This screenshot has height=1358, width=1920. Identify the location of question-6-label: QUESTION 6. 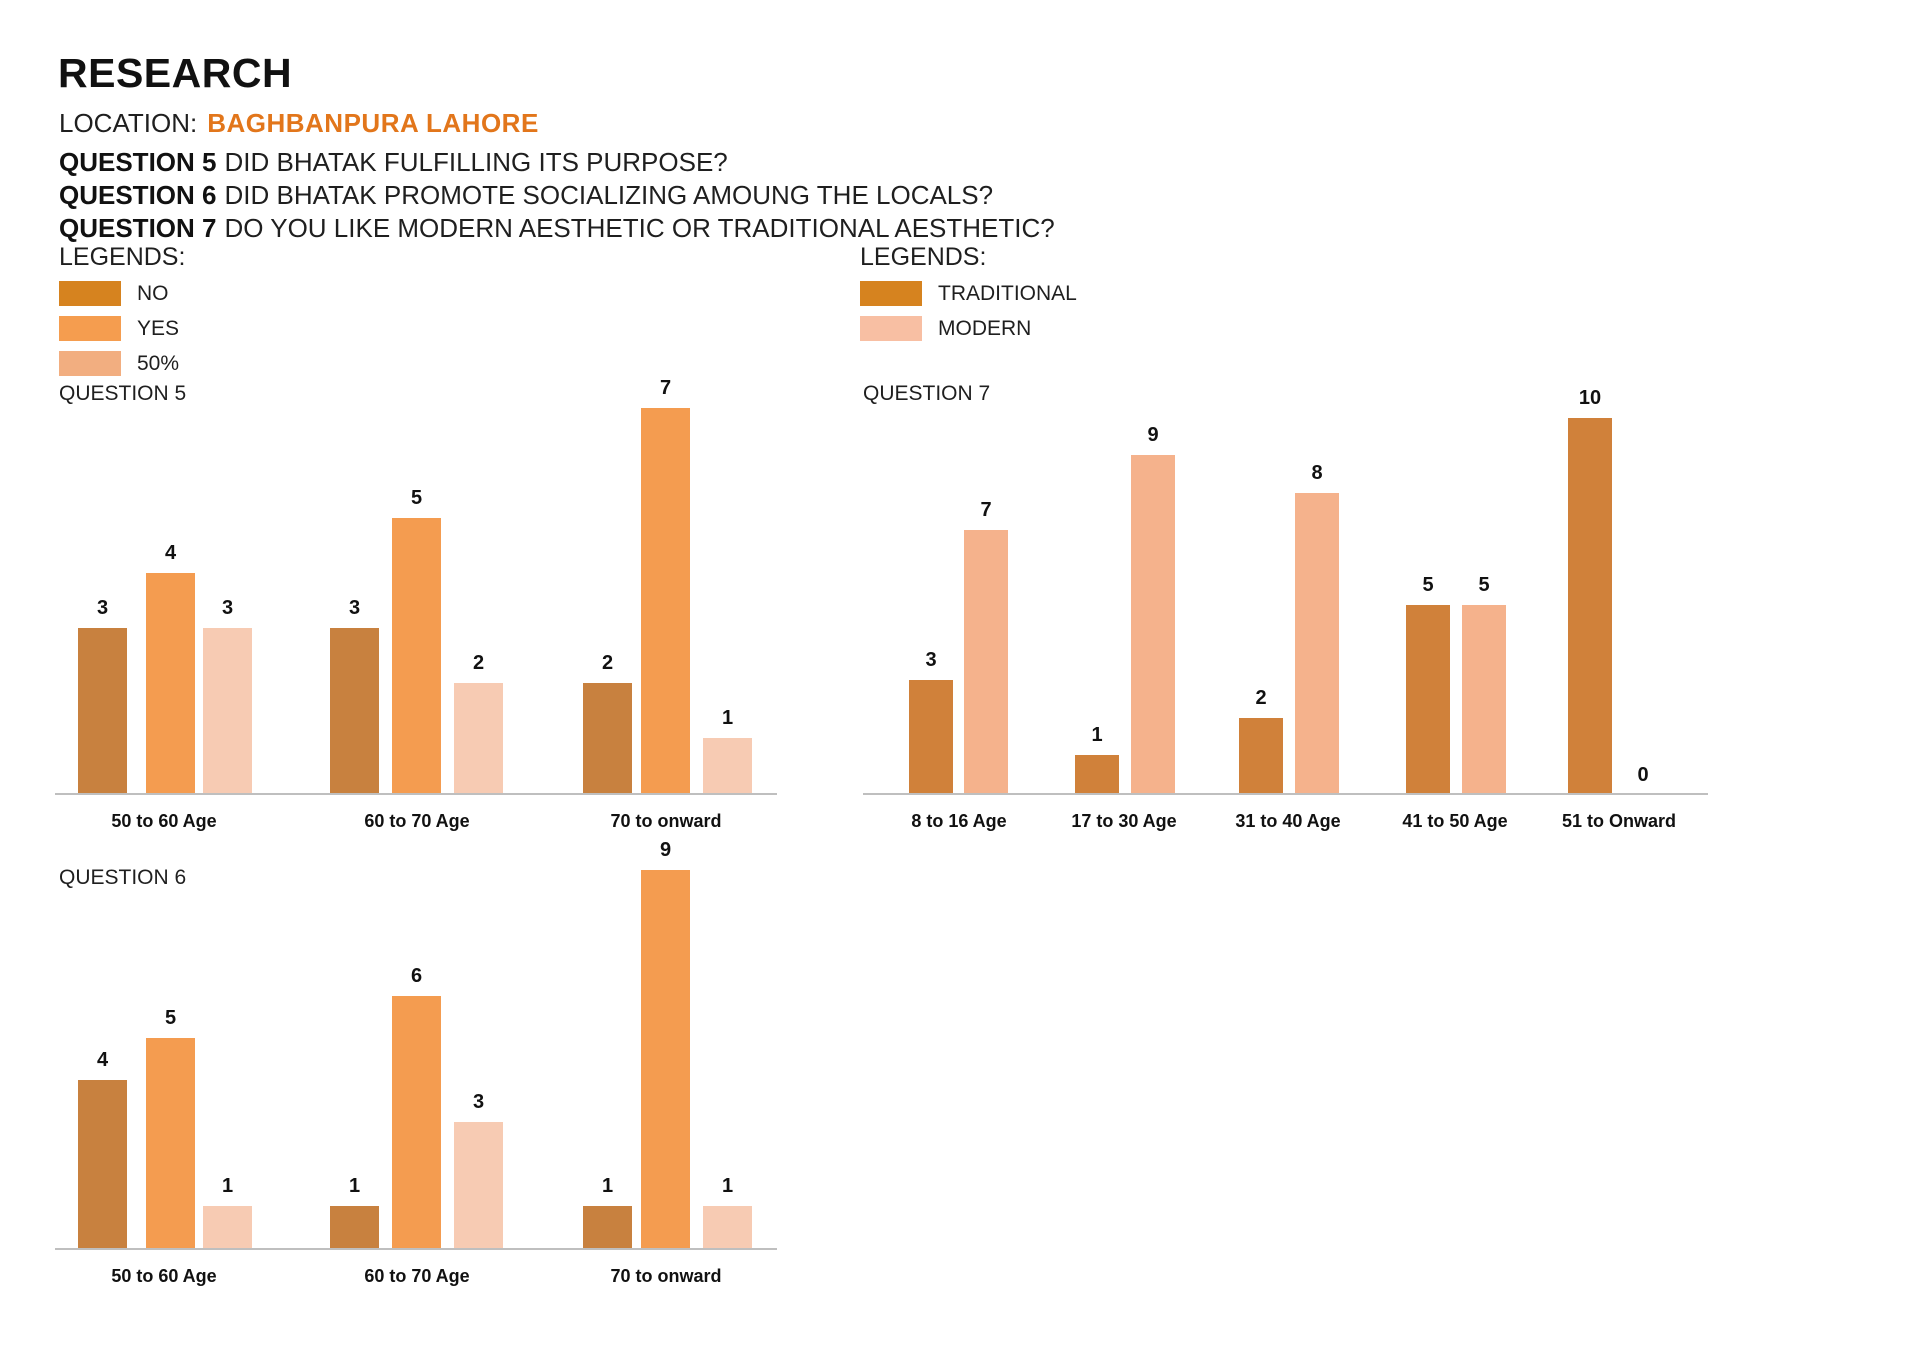
(138, 195).